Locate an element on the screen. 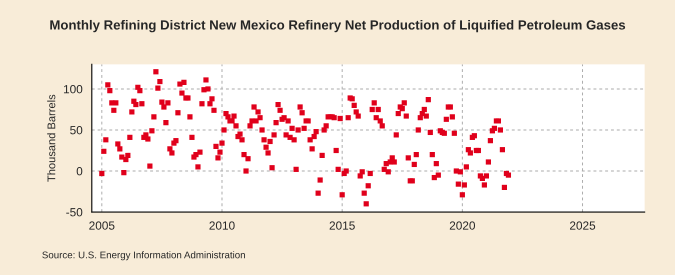 This screenshot has width=675, height=275. y-tick-label: 100 is located at coordinates (73, 89).